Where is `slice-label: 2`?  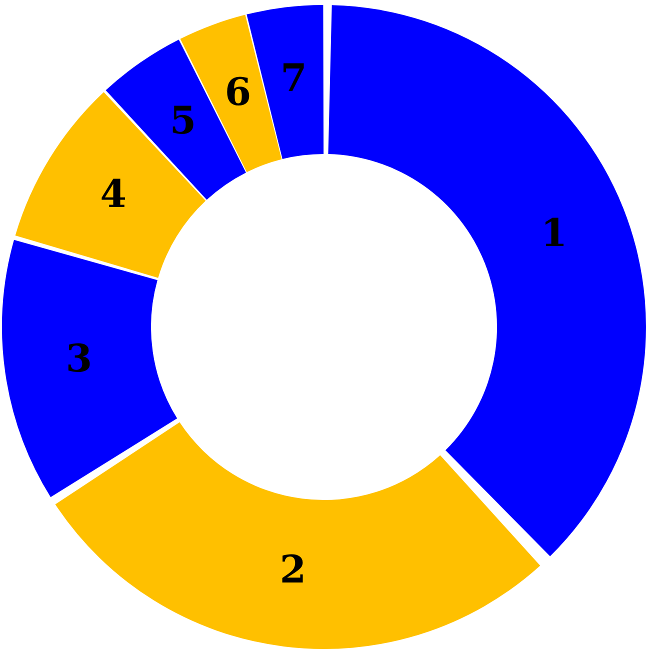 slice-label: 2 is located at coordinates (293, 569).